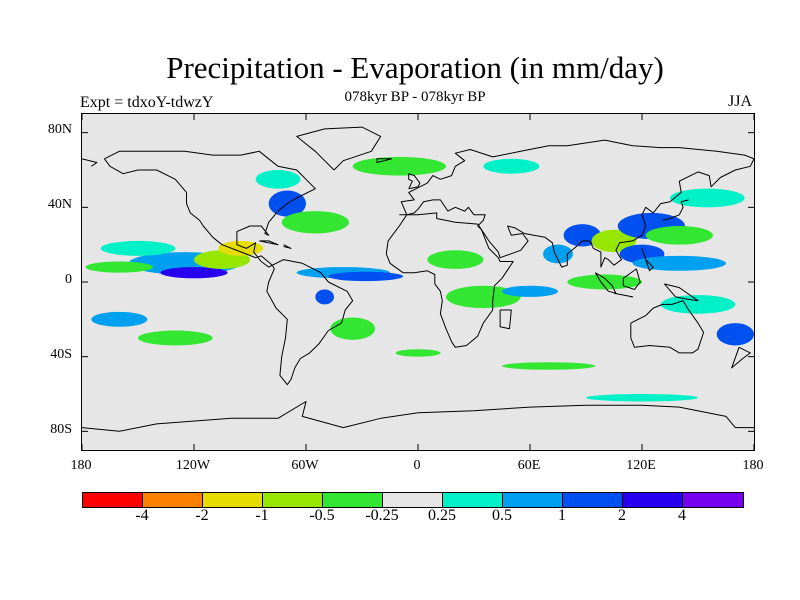 This screenshot has height=600, width=800. Describe the element at coordinates (753, 465) in the screenshot. I see `lon-label-180e: 180` at that location.